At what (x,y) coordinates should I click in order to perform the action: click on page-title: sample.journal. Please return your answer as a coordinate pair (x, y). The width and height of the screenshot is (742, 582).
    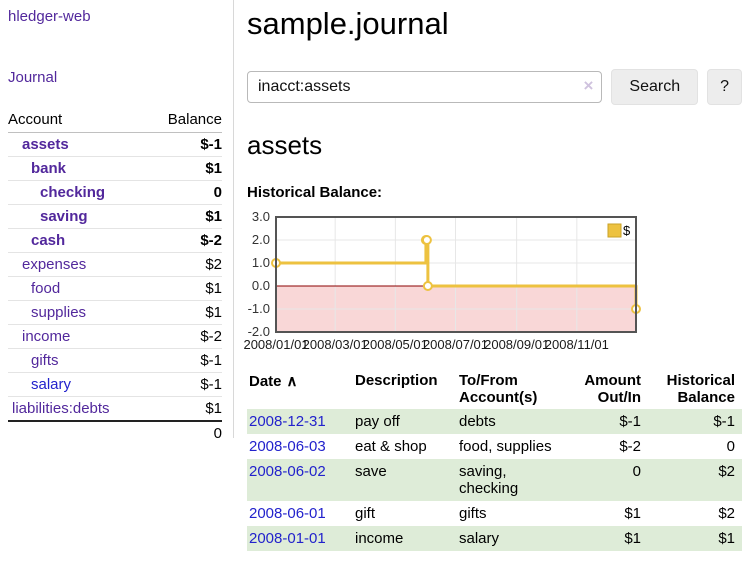
    Looking at the image, I should click on (348, 23).